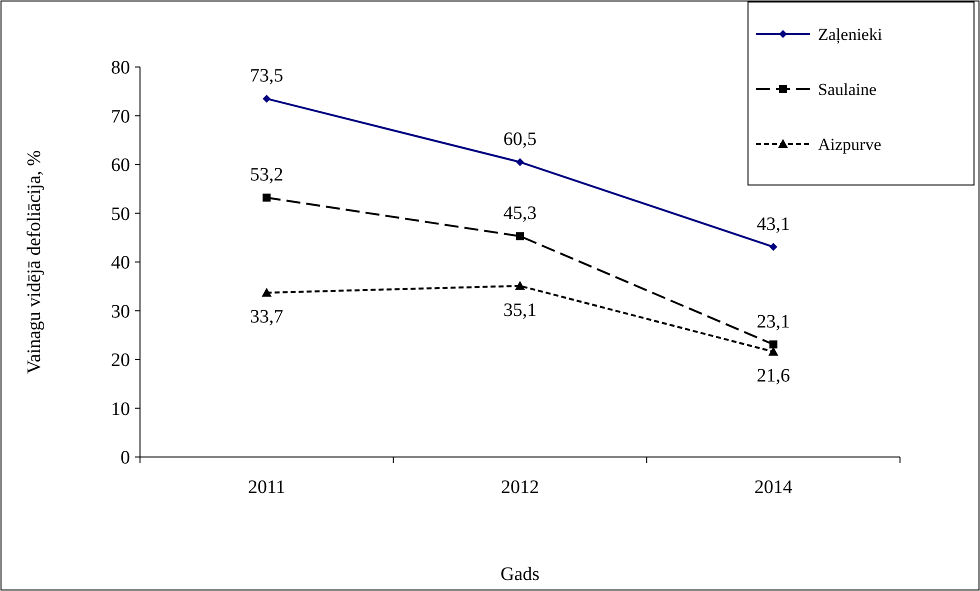 Image resolution: width=980 pixels, height=591 pixels. I want to click on data-label: 21,6, so click(773, 376).